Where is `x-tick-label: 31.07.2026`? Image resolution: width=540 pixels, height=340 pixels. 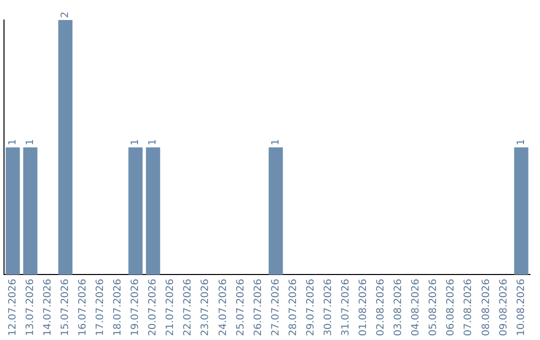
x-tick-label: 31.07.2026 is located at coordinates (346, 307).